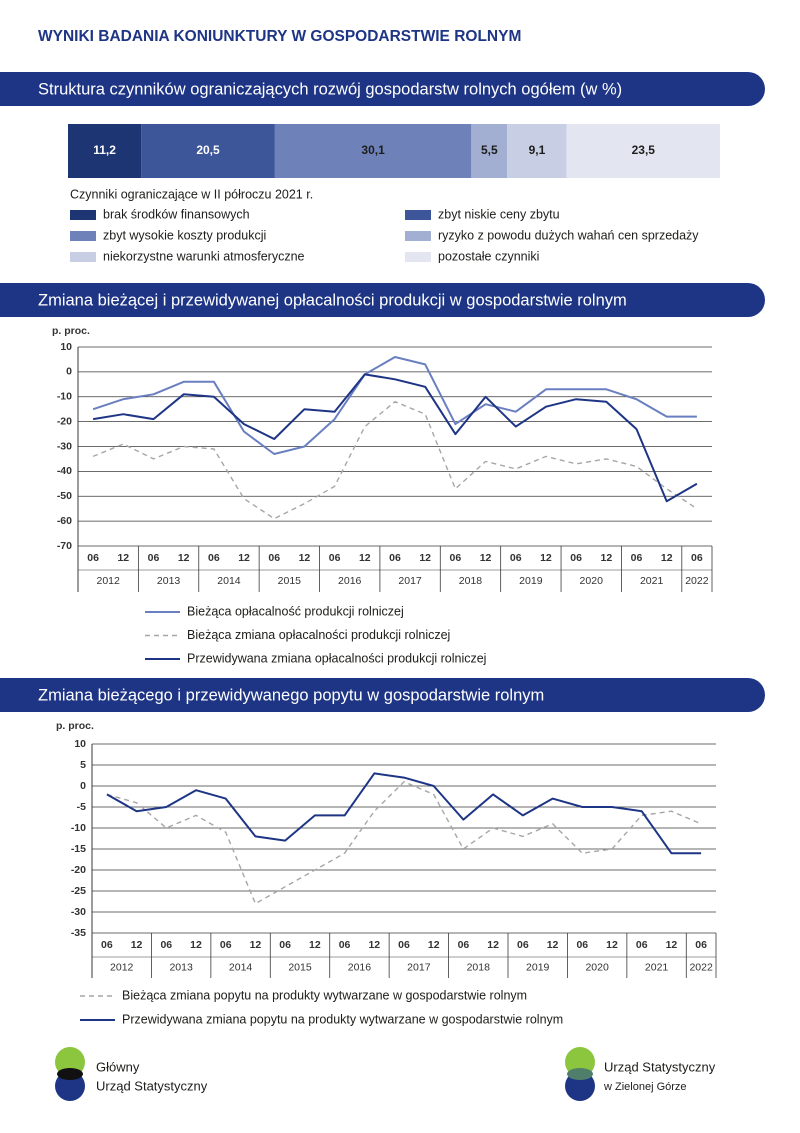 The width and height of the screenshot is (800, 1133). What do you see at coordinates (81, 807) in the screenshot?
I see `y-tick-label: -5` at bounding box center [81, 807].